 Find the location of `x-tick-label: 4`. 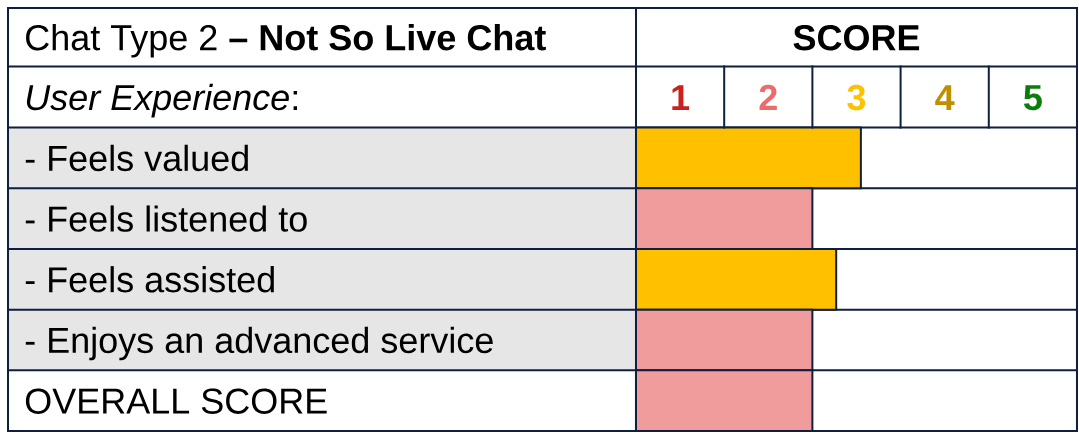

x-tick-label: 4 is located at coordinates (945, 97).